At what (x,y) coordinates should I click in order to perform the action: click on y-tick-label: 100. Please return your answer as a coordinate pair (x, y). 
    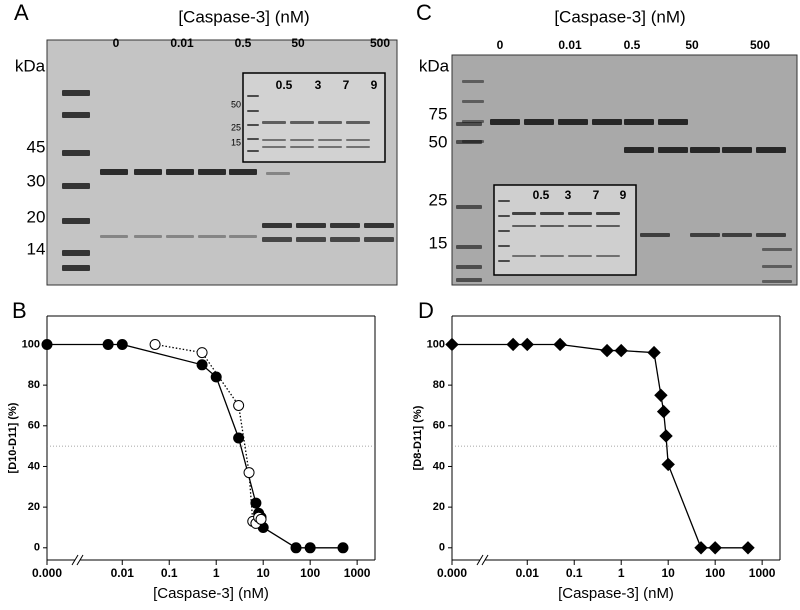
    Looking at the image, I should click on (436, 344).